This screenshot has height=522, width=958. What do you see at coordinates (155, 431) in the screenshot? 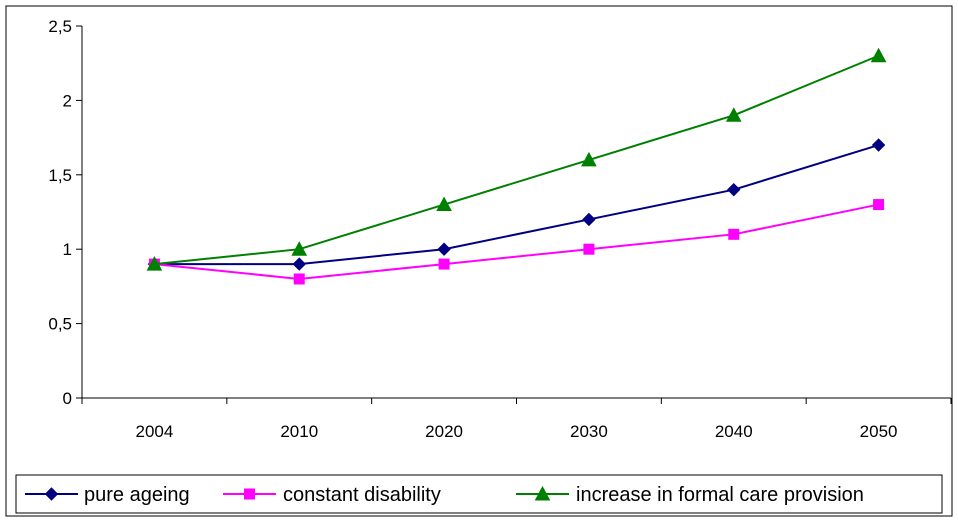
I see `x-tick-label: 2004` at bounding box center [155, 431].